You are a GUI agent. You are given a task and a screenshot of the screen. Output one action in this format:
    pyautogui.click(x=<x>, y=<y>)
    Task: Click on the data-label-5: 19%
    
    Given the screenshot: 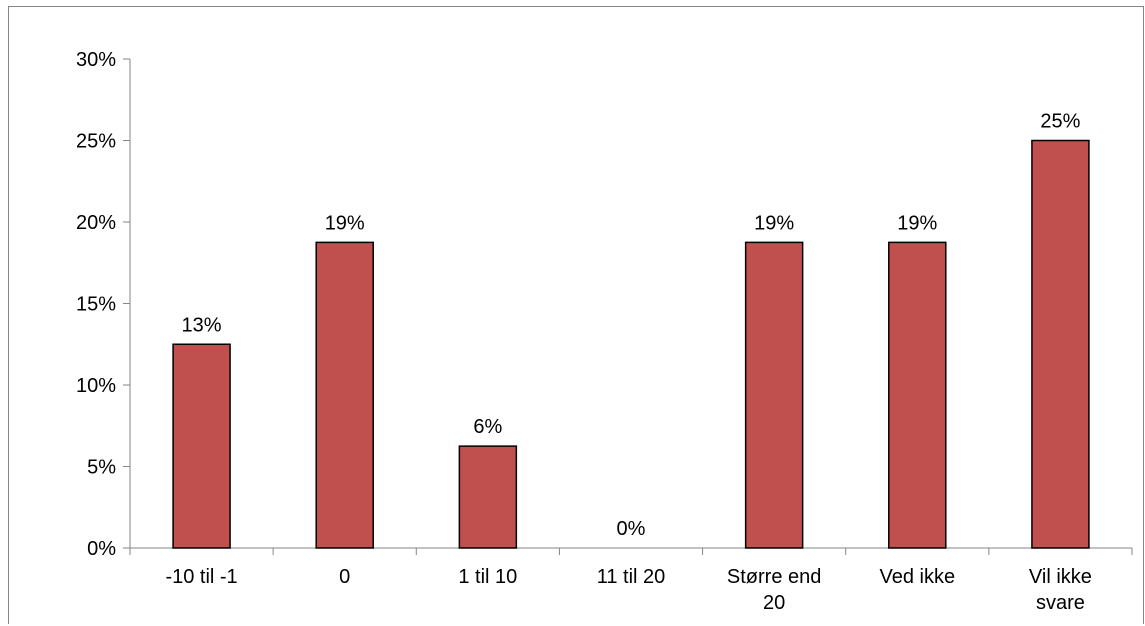 What is the action you would take?
    pyautogui.click(x=774, y=223)
    